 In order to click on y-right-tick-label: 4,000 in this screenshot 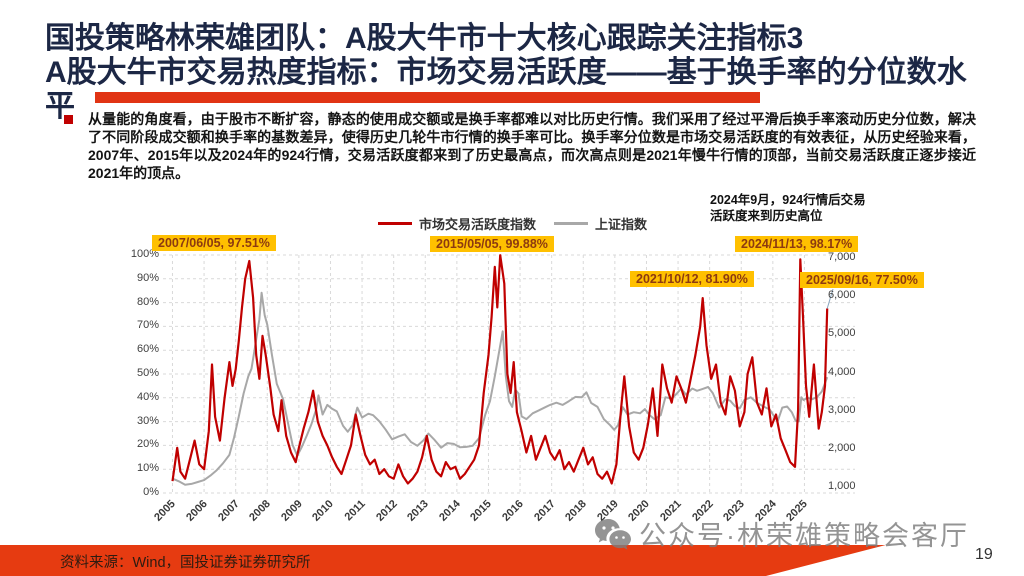, I will do `click(842, 371)`.